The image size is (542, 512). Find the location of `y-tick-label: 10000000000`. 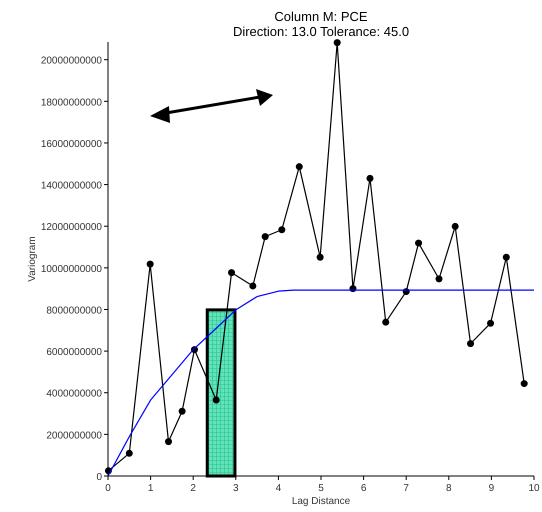

y-tick-label: 10000000000 is located at coordinates (71, 269).